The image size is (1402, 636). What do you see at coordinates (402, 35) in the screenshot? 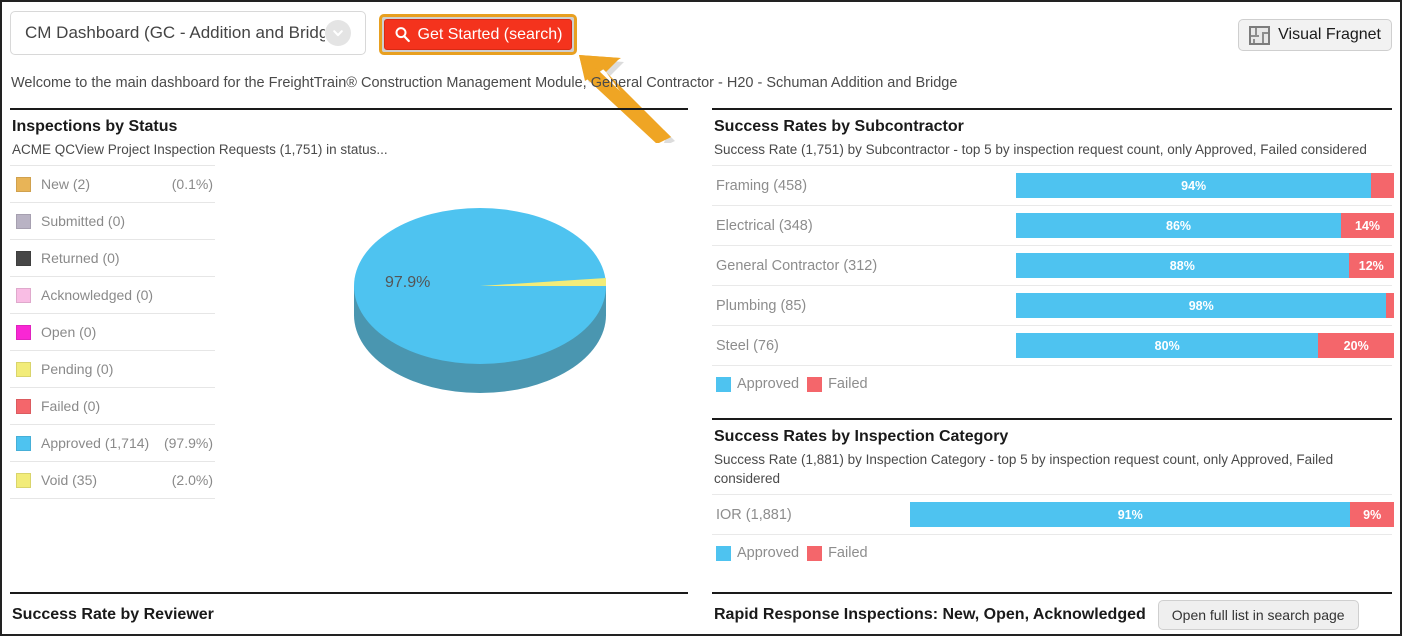
I see `search-icon` at bounding box center [402, 35].